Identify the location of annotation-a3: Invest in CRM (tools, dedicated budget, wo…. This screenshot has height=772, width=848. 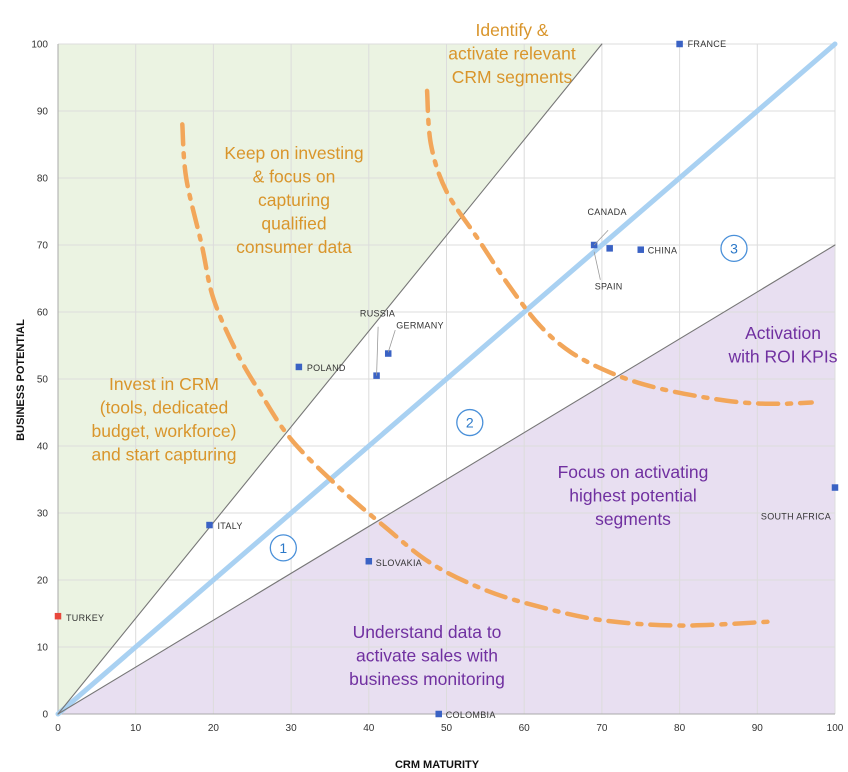
(164, 419).